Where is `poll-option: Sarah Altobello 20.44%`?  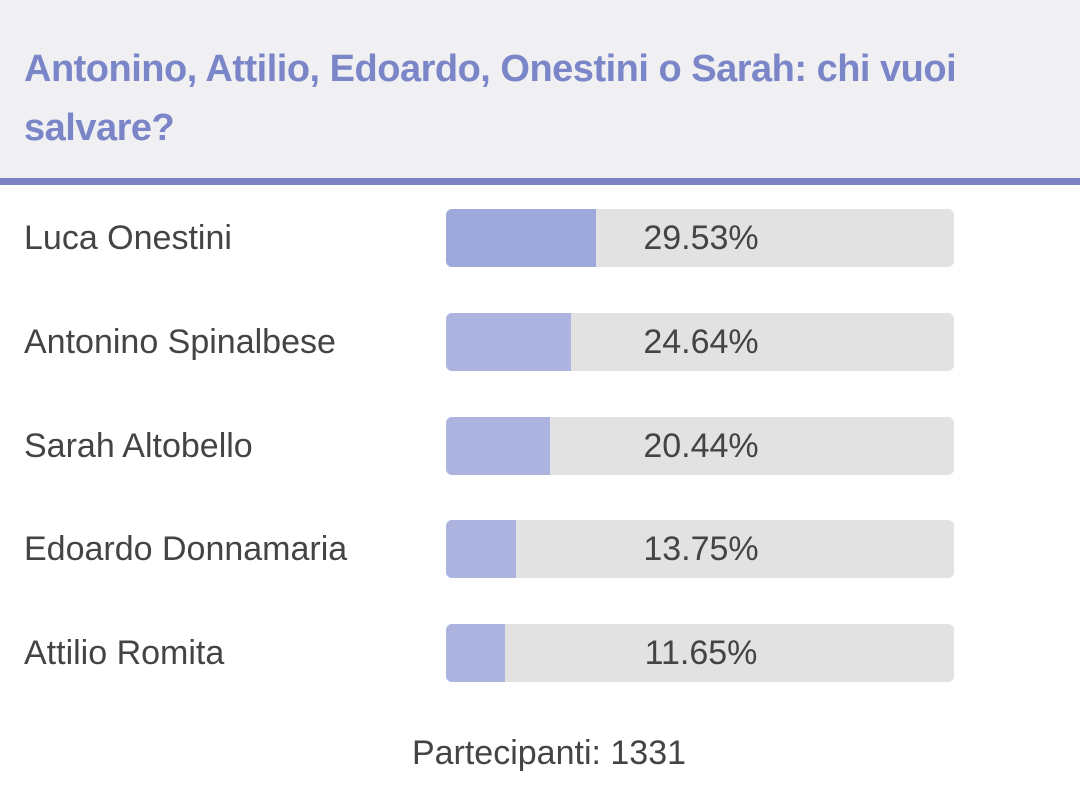 poll-option: Sarah Altobello 20.44% is located at coordinates (540, 445).